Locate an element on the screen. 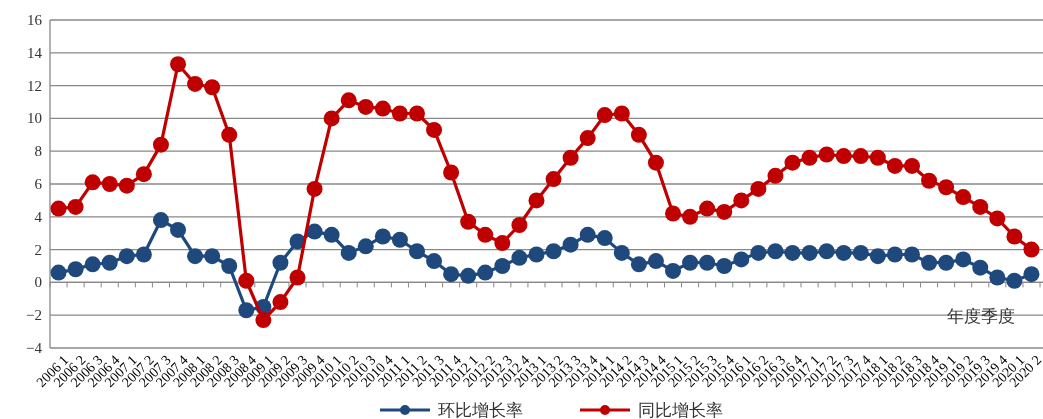 The width and height of the screenshot is (1043, 419). y-tick-label: 4 is located at coordinates (38, 216).